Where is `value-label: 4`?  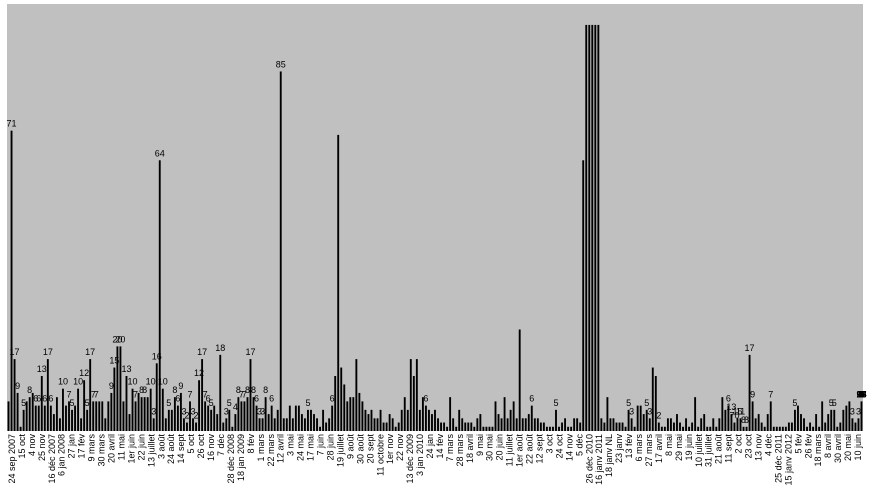
value-label: 4 is located at coordinates (861, 394).